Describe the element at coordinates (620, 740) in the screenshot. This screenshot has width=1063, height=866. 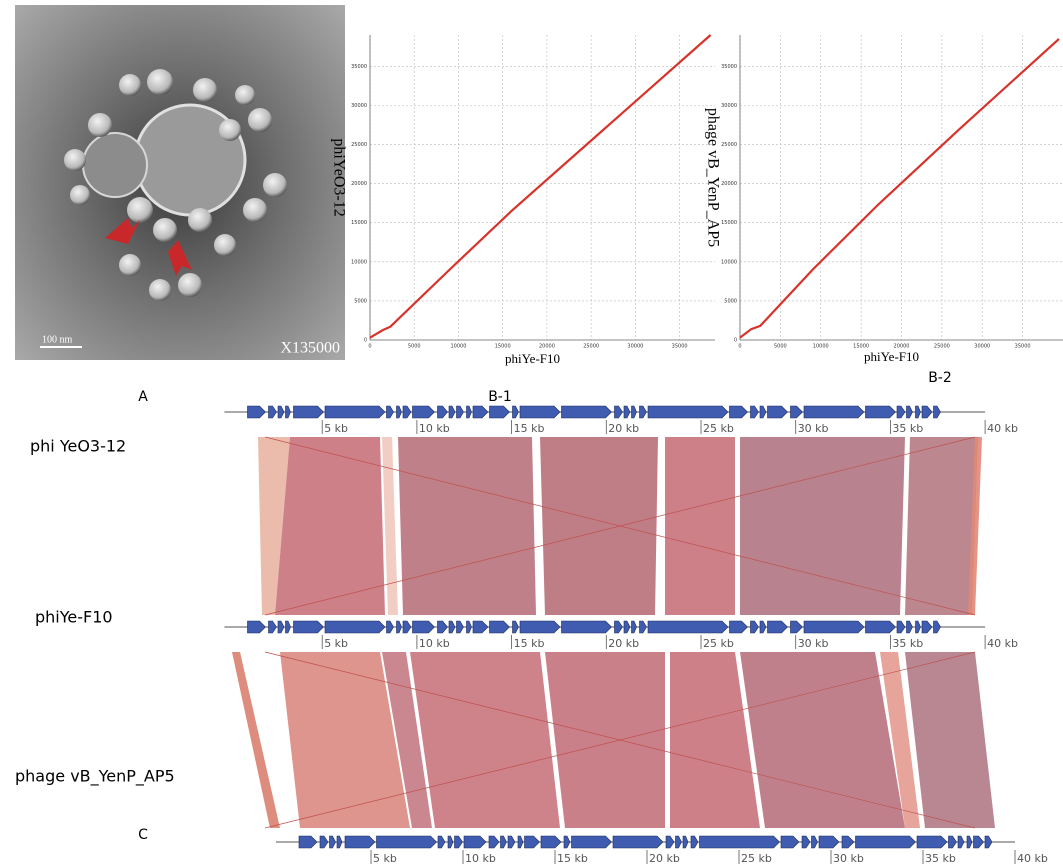
I see `inversion-link` at that location.